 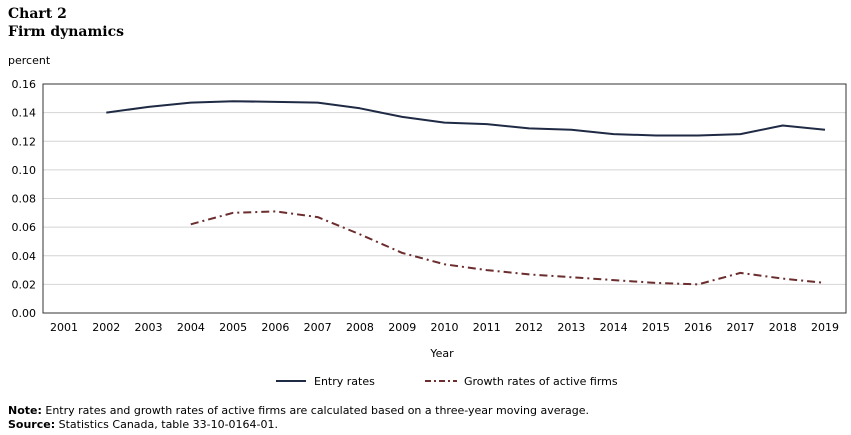 What do you see at coordinates (402, 327) in the screenshot?
I see `x-tick-label: 2009` at bounding box center [402, 327].